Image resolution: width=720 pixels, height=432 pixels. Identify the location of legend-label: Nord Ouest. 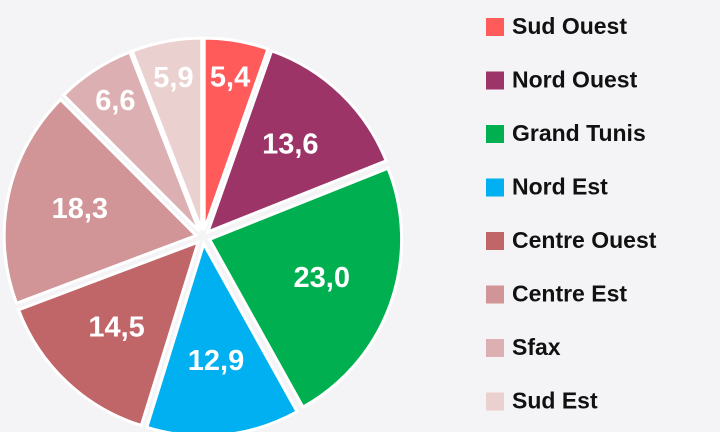
(575, 80).